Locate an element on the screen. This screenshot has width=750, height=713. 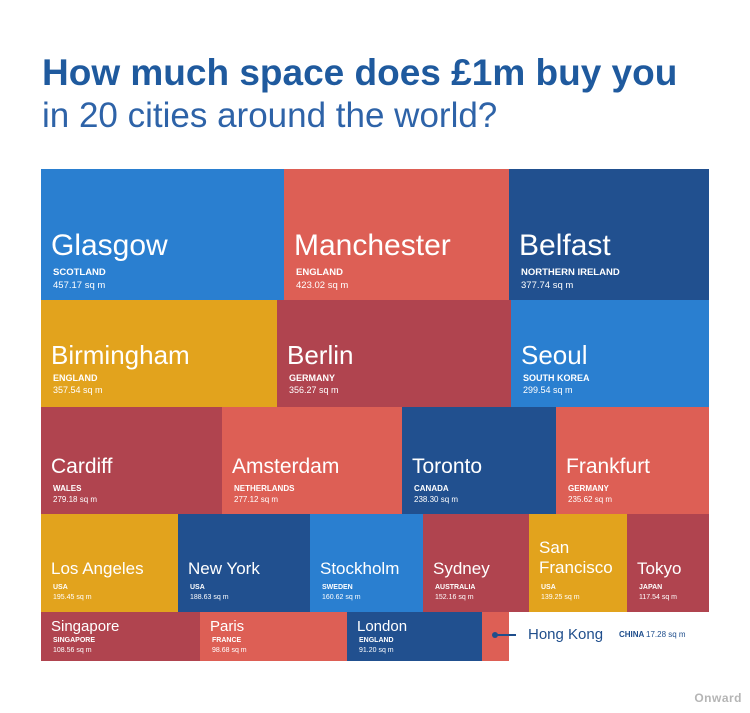
callout-city-name: Hong Kong is located at coordinates (566, 634).